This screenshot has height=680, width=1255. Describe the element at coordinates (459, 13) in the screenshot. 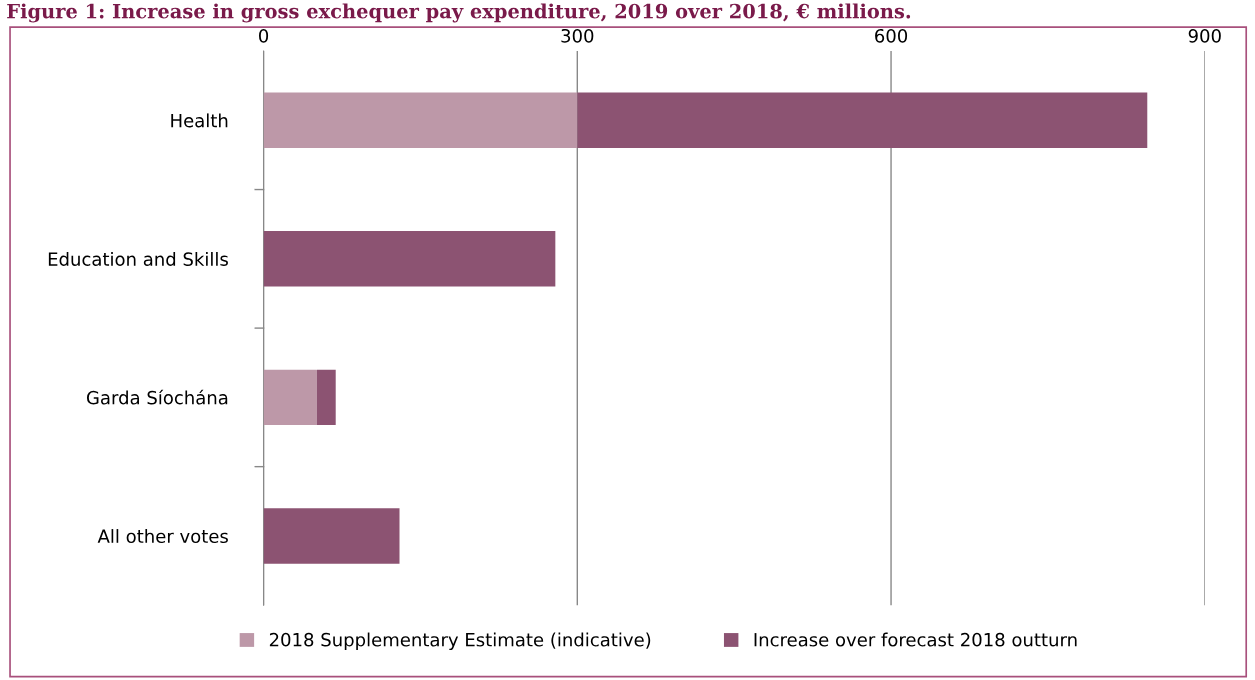

I see `chart-title: Figure 1: Increase in gross exchequer pay expenditure, 2019 over 2018, € millions.` at that location.